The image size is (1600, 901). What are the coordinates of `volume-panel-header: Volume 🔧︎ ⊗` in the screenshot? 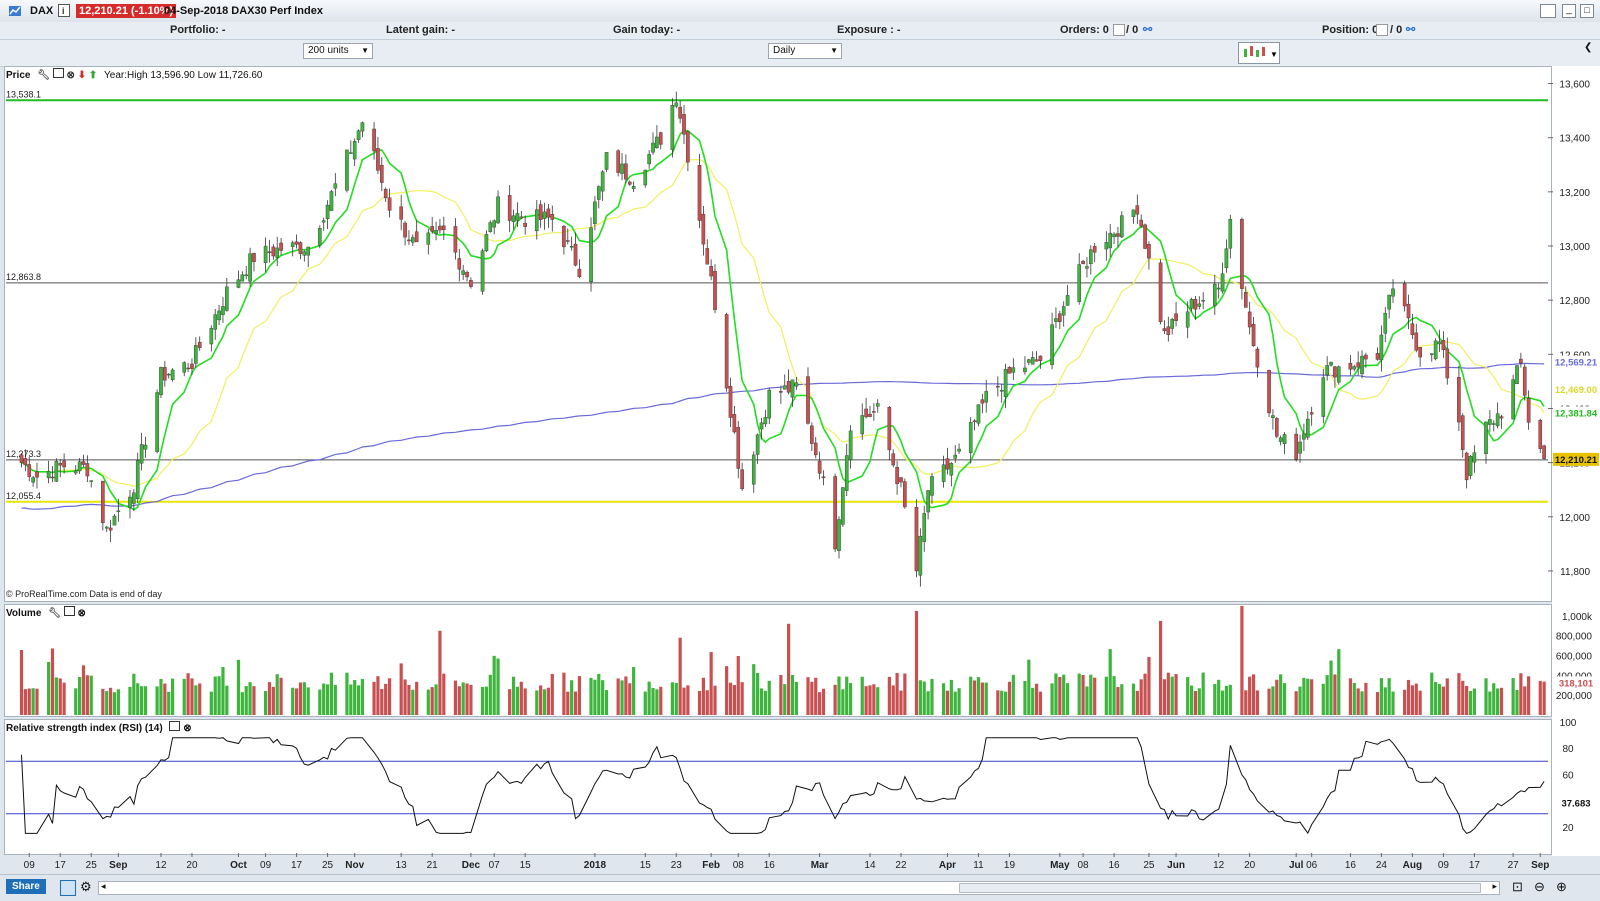 It's located at (46, 612).